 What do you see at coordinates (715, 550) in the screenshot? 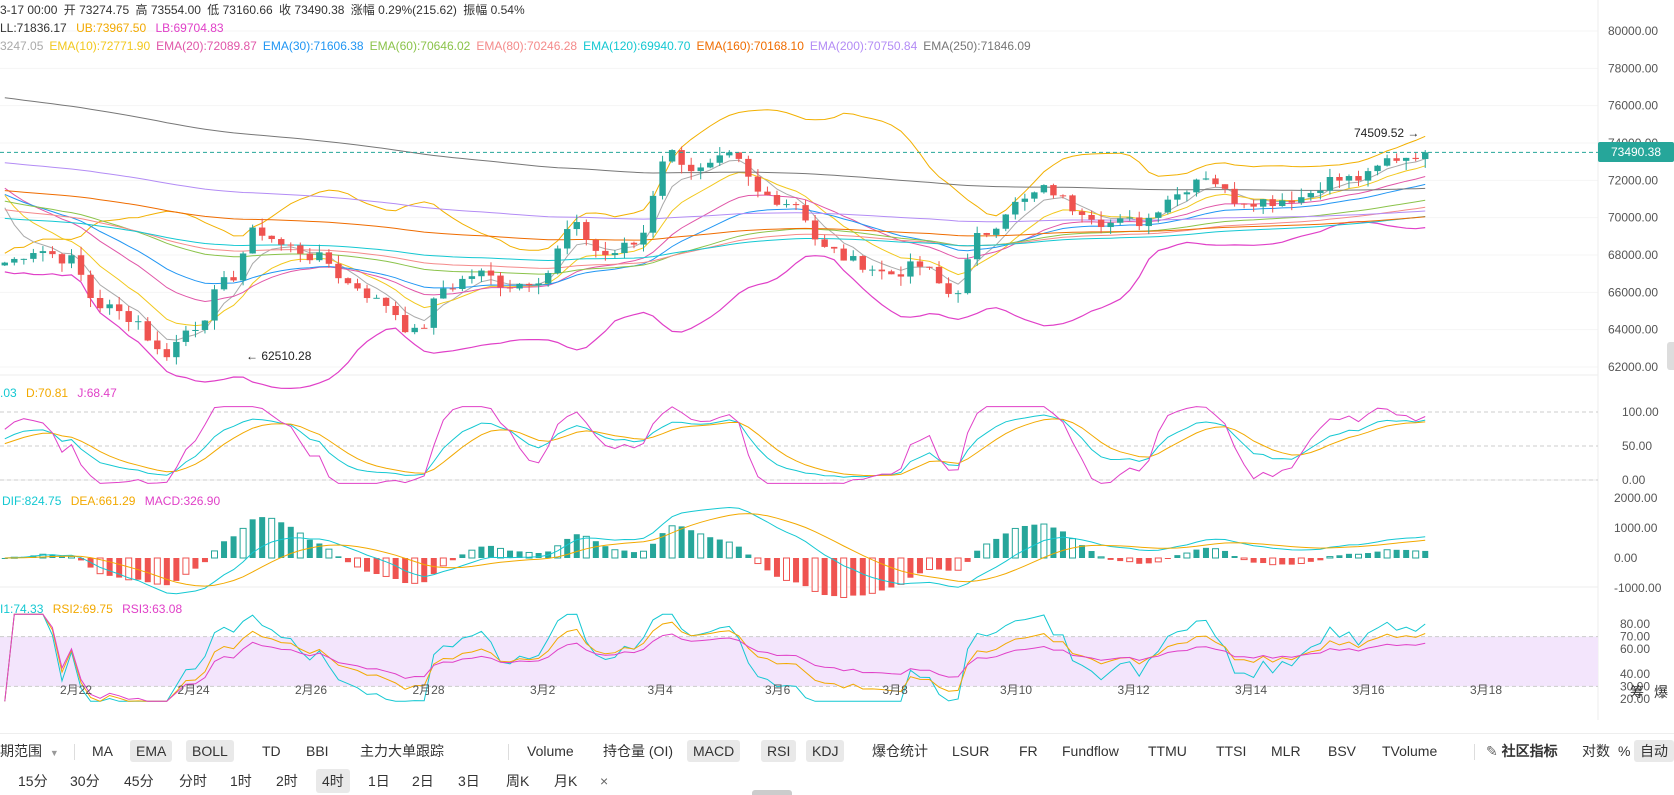
I see `macd-dif-line` at bounding box center [715, 550].